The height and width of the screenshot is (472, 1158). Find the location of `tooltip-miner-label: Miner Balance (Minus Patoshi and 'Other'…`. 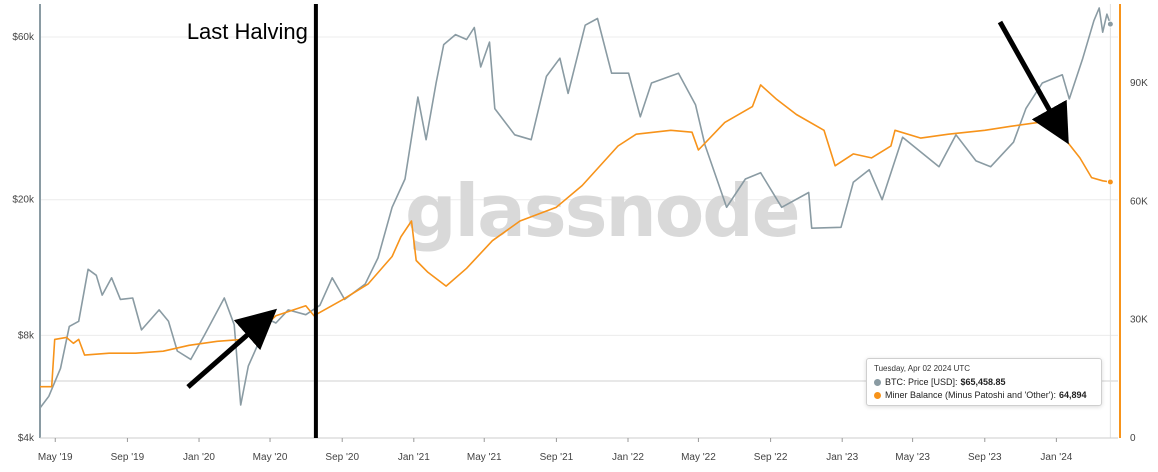

tooltip-miner-label: Miner Balance (Minus Patoshi and 'Other'… is located at coordinates (971, 395).